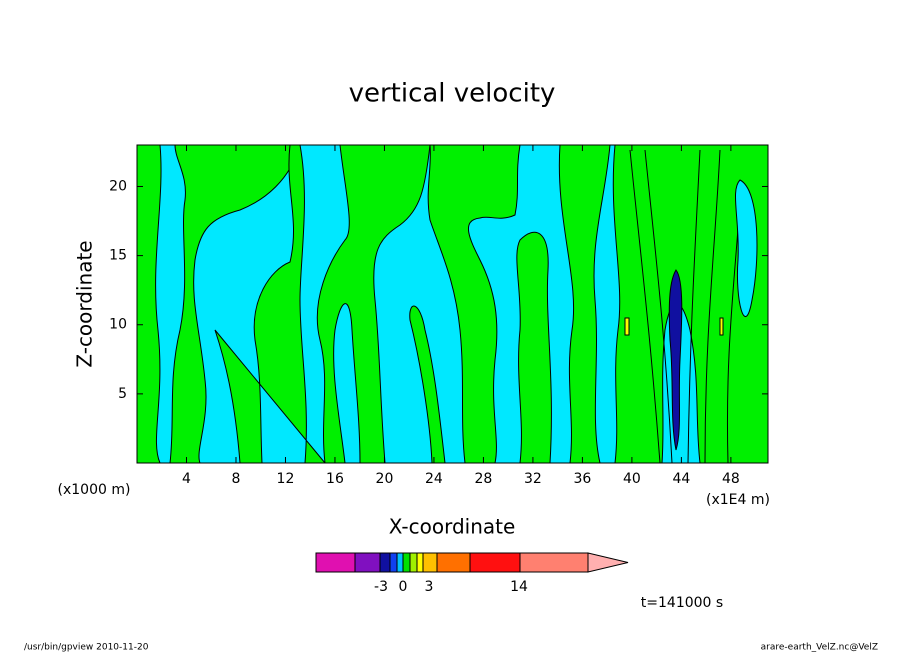 The image size is (904, 654). Describe the element at coordinates (682, 603) in the screenshot. I see `annotation: t=141000 s` at that location.